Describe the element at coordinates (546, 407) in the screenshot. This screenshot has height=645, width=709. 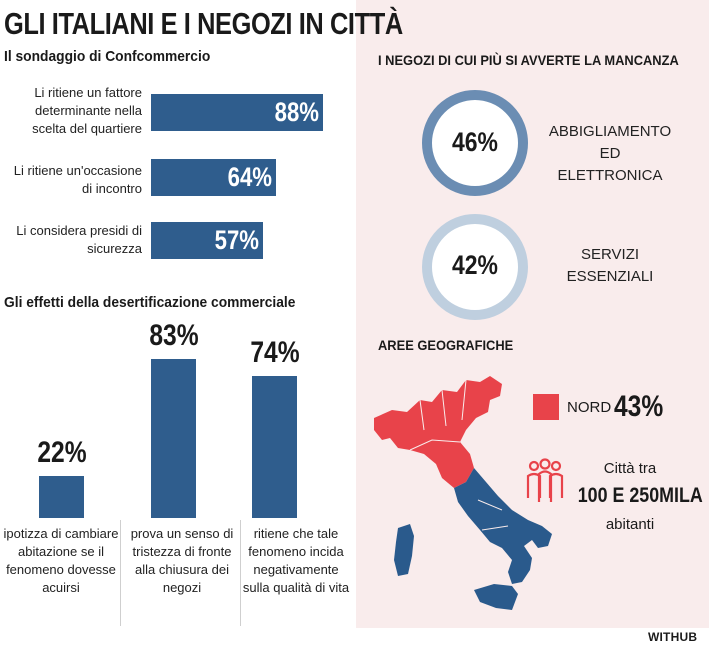
I see `north-legend-swatch` at that location.